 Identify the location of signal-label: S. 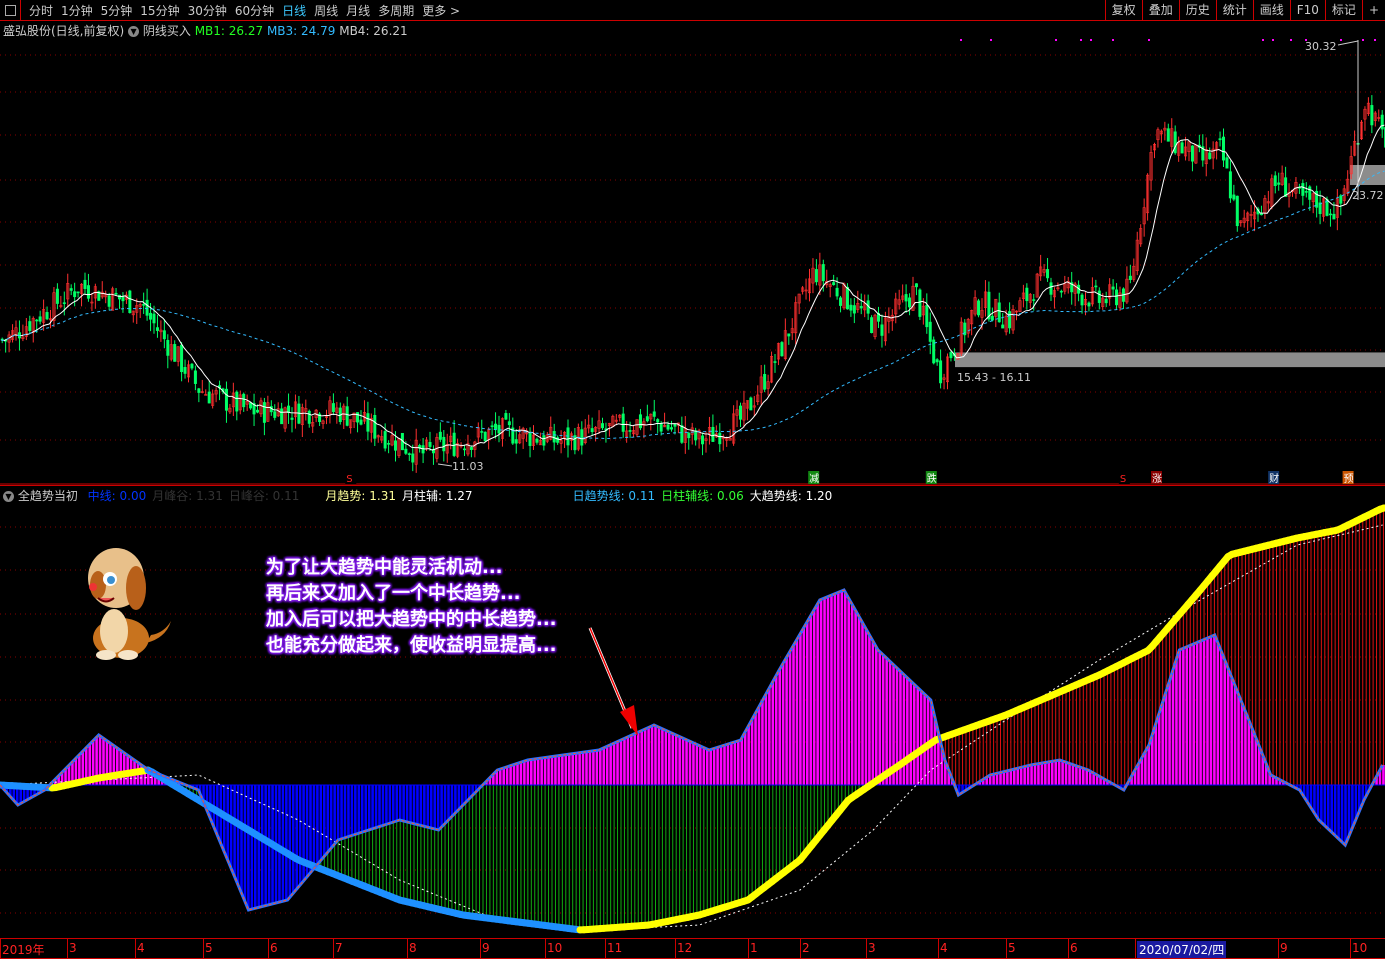
(1123, 479).